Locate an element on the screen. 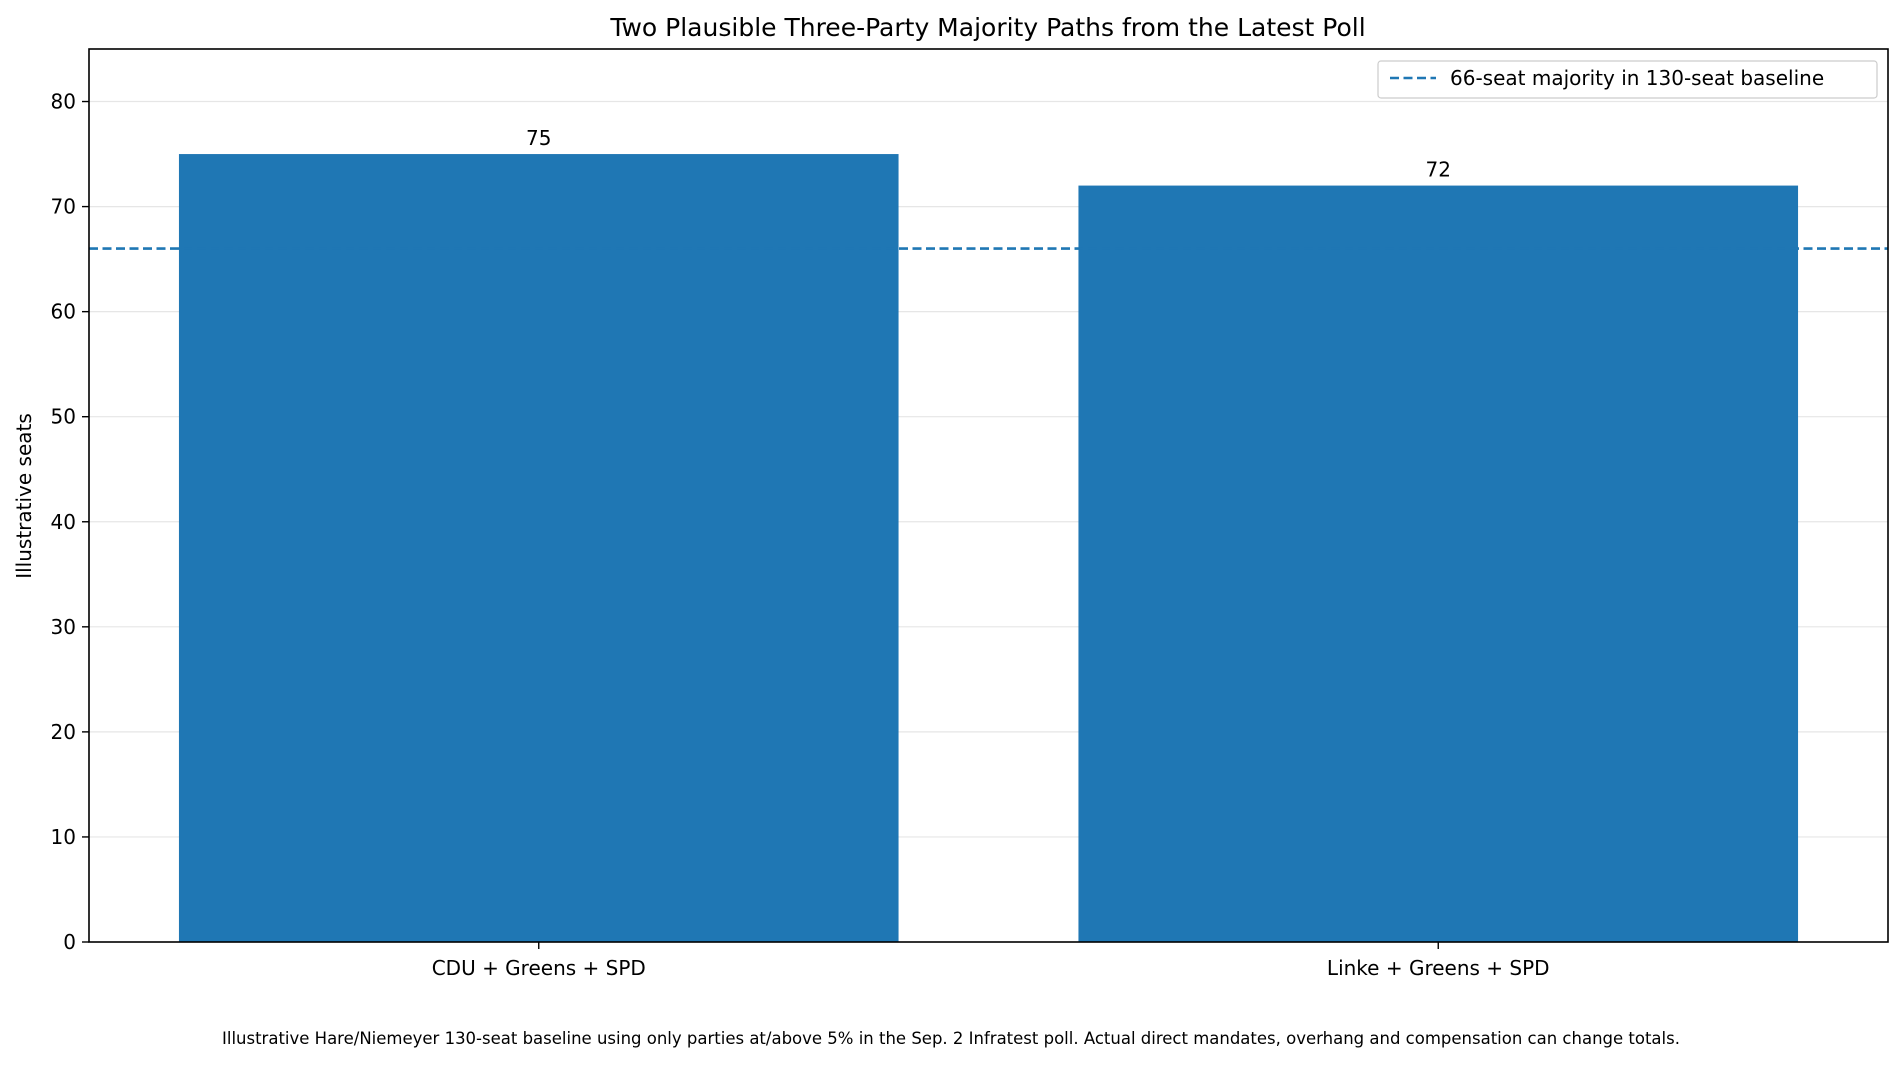  y-tick-label: 0 is located at coordinates (69, 942).